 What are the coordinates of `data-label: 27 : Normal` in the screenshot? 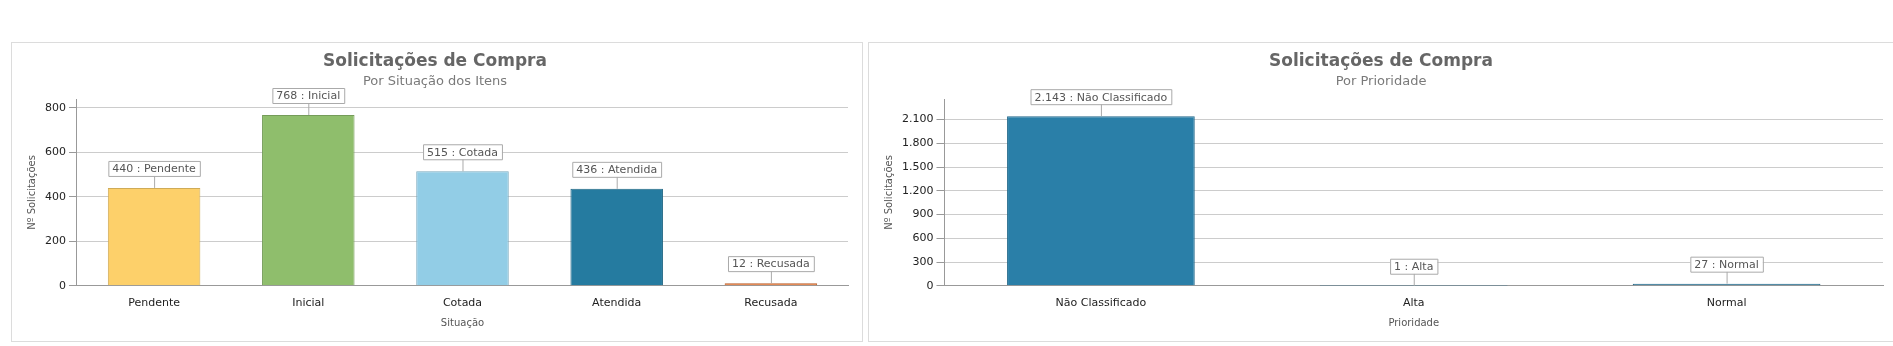 It's located at (1726, 265).